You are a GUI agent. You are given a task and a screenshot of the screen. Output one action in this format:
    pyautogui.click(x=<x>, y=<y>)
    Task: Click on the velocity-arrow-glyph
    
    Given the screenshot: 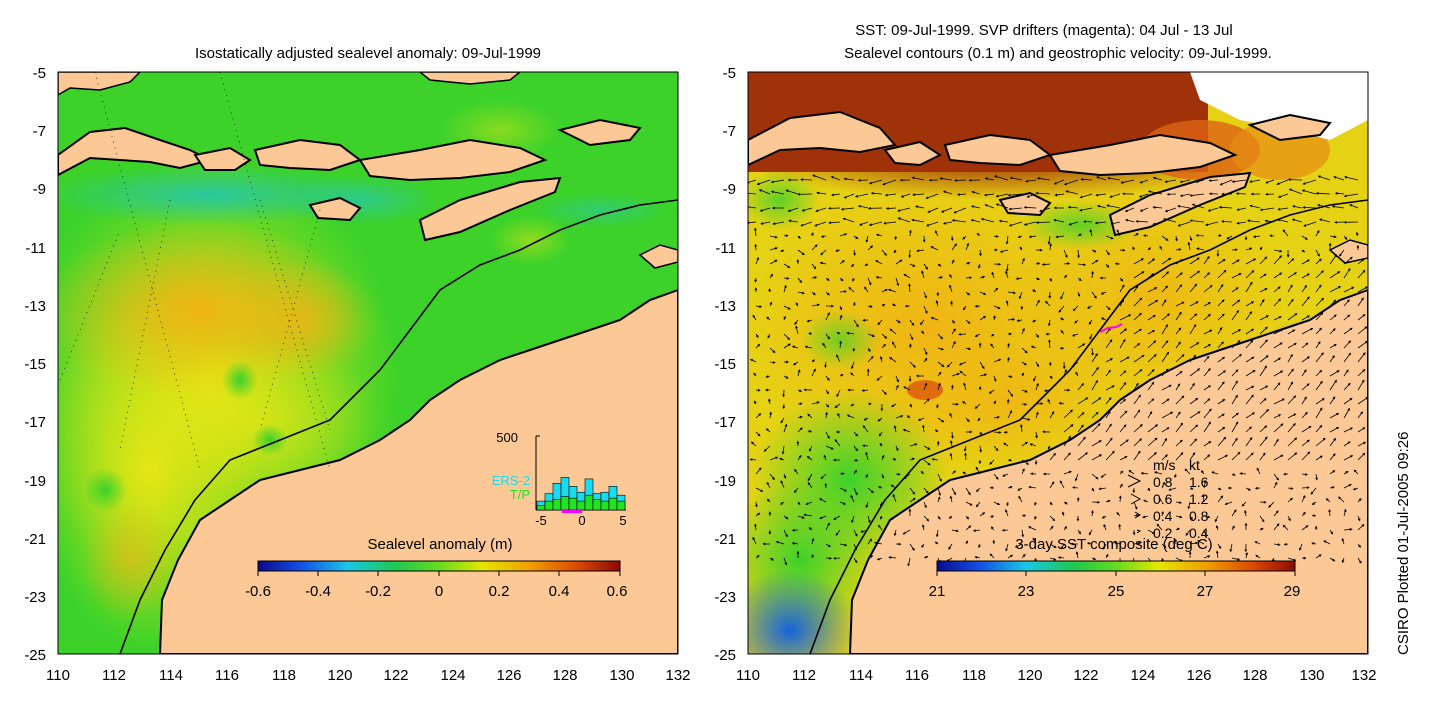 What is the action you would take?
    pyautogui.click(x=1134, y=481)
    